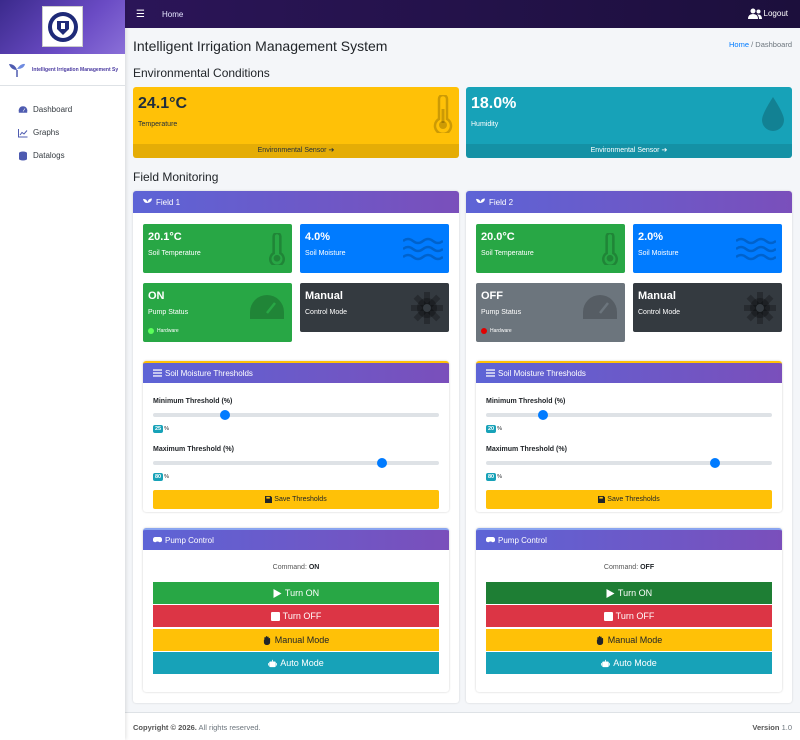 The width and height of the screenshot is (800, 740). Describe the element at coordinates (629, 122) in the screenshot. I see `humidity-box: 18.0% Humidity Environmental Sensor ➔` at that location.